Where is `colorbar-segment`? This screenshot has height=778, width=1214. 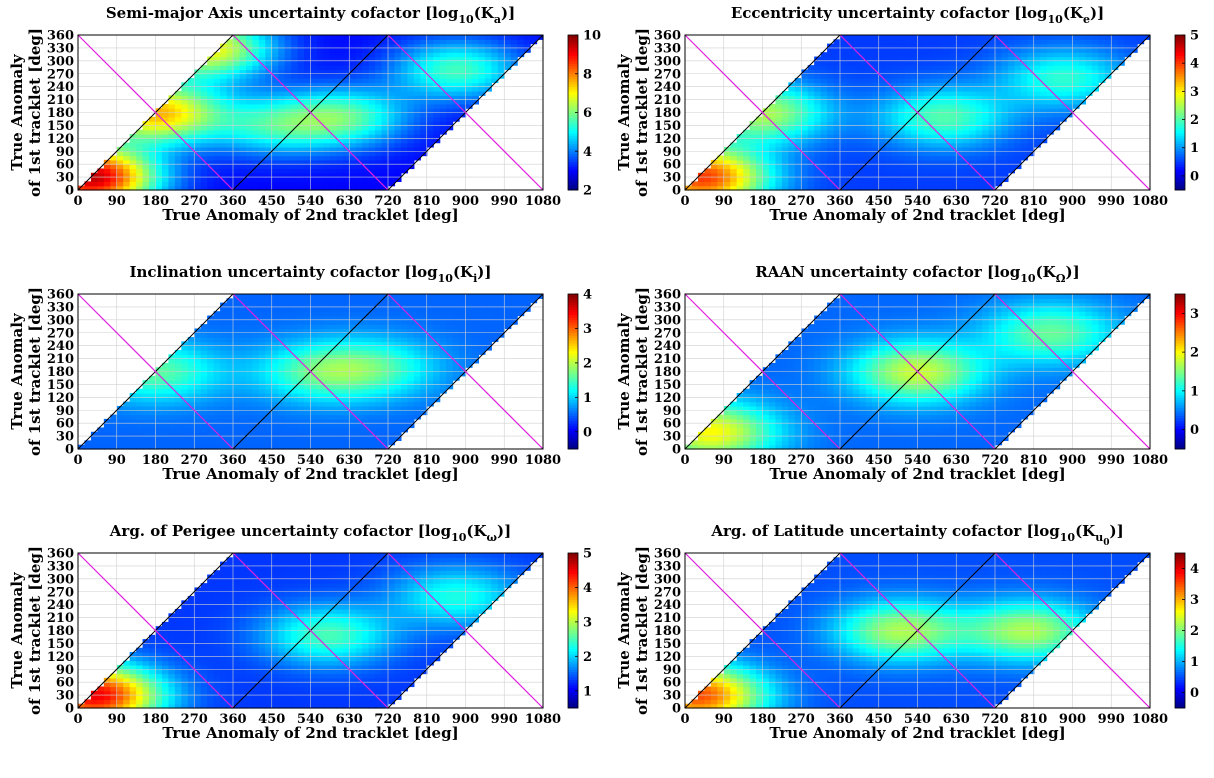
colorbar-segment is located at coordinates (573, 83).